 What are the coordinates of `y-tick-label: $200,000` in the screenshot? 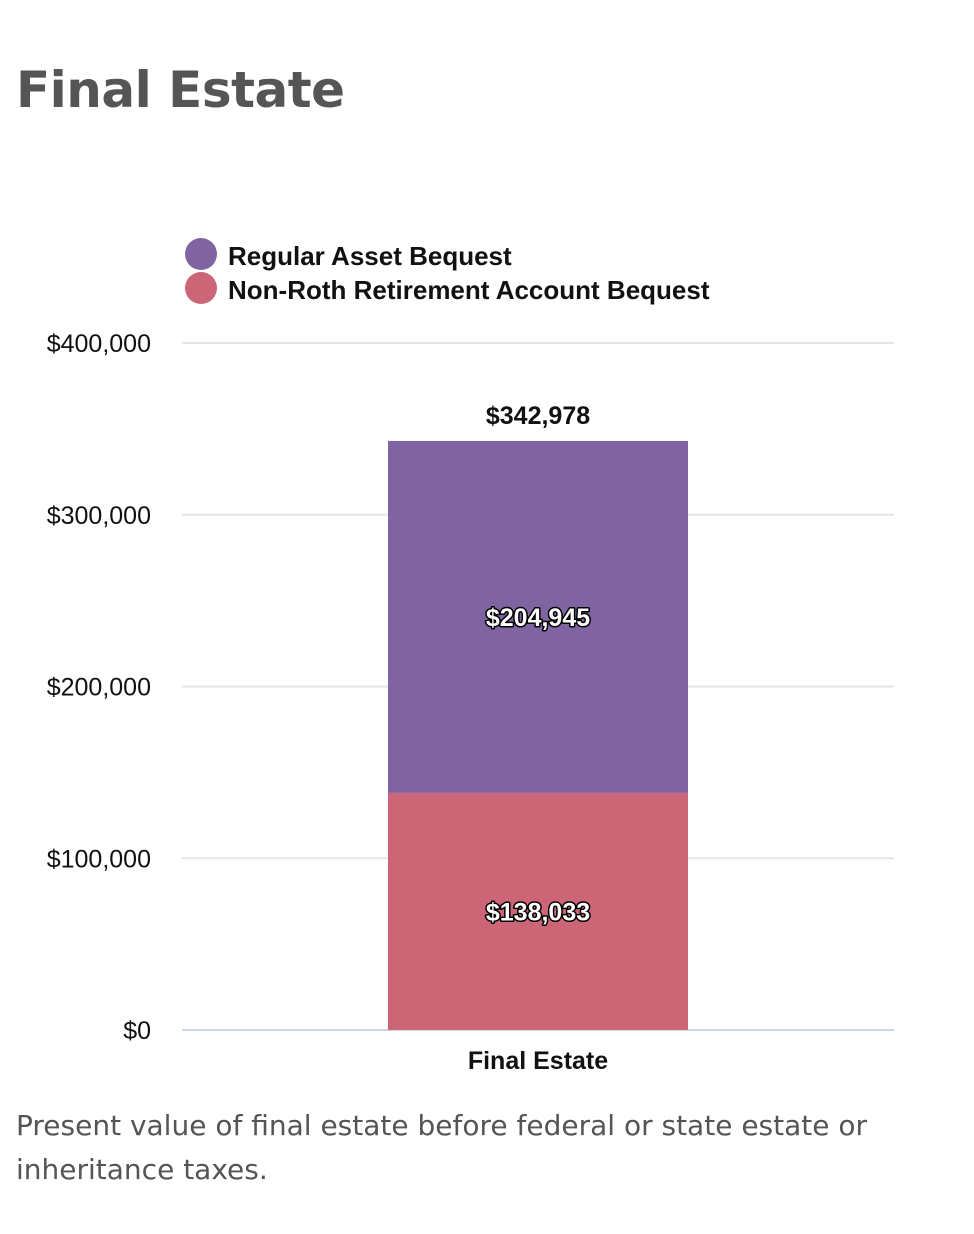 It's located at (99, 688).